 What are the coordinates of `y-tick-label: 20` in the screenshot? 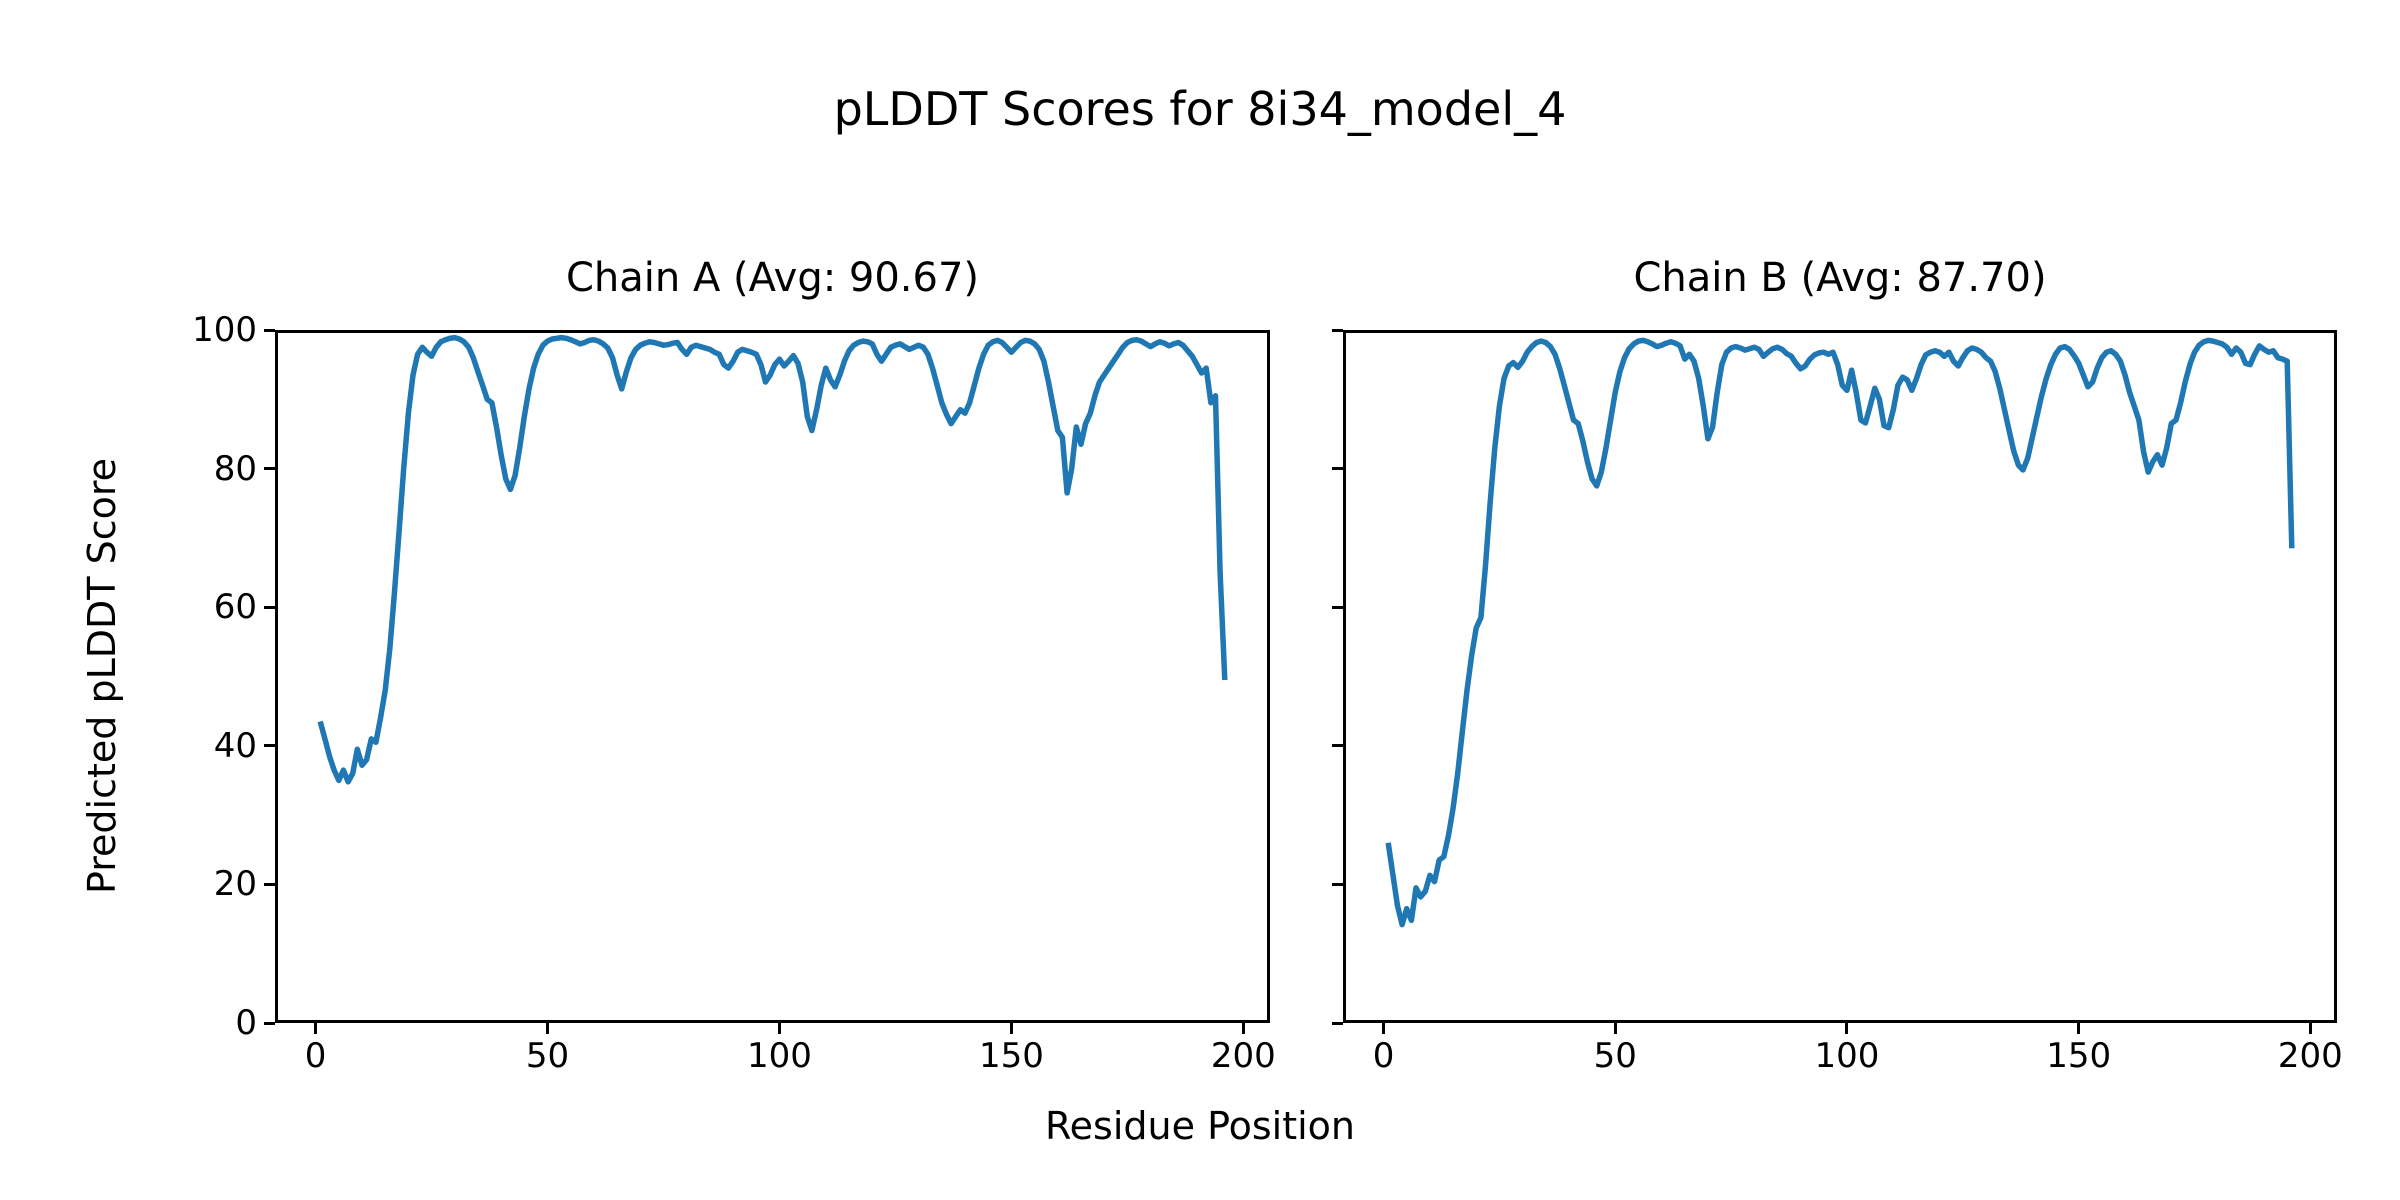 It's located at (235, 884).